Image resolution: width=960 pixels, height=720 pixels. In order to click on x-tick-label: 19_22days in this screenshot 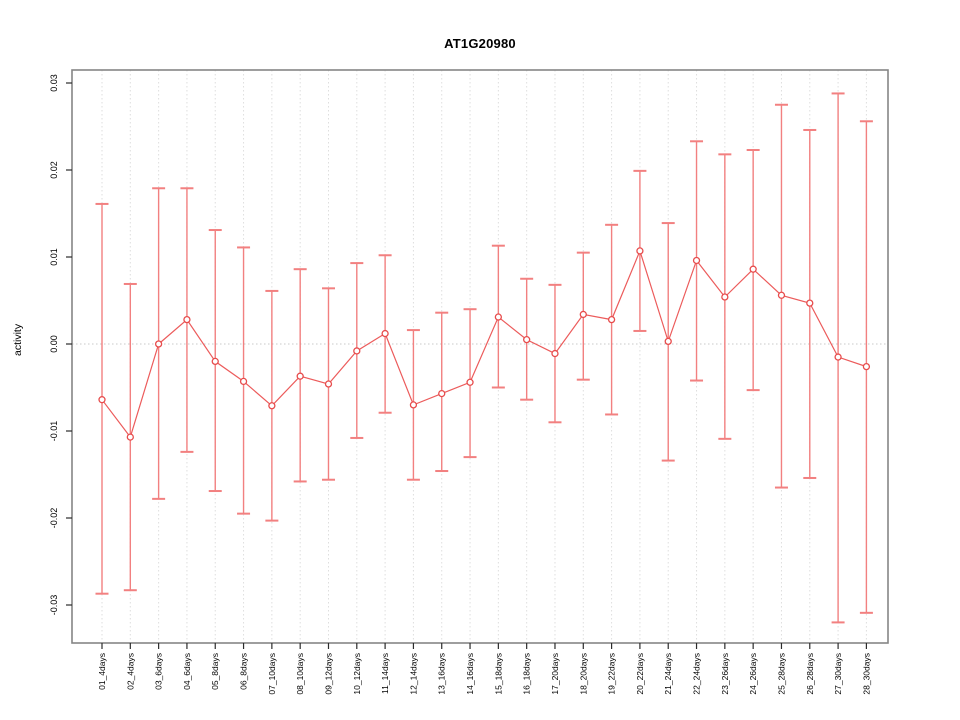, I will do `click(612, 674)`.